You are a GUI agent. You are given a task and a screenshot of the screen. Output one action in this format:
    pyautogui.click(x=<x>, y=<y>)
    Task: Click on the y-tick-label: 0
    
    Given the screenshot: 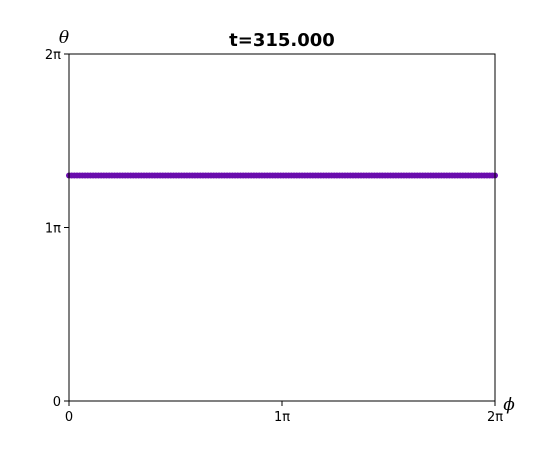 What is the action you would take?
    pyautogui.click(x=57, y=402)
    